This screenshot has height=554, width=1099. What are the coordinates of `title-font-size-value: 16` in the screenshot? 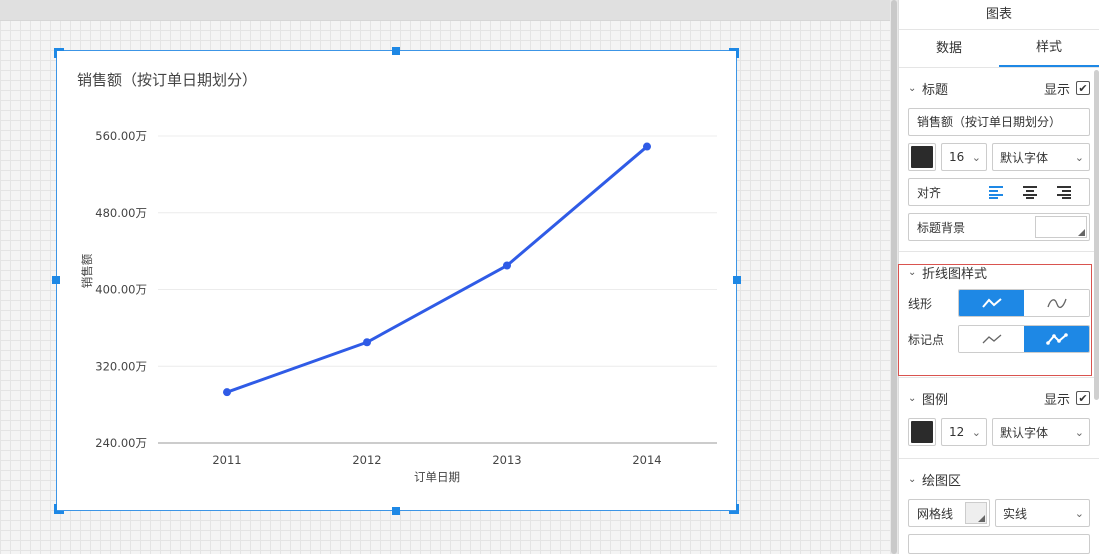 It's located at (957, 157).